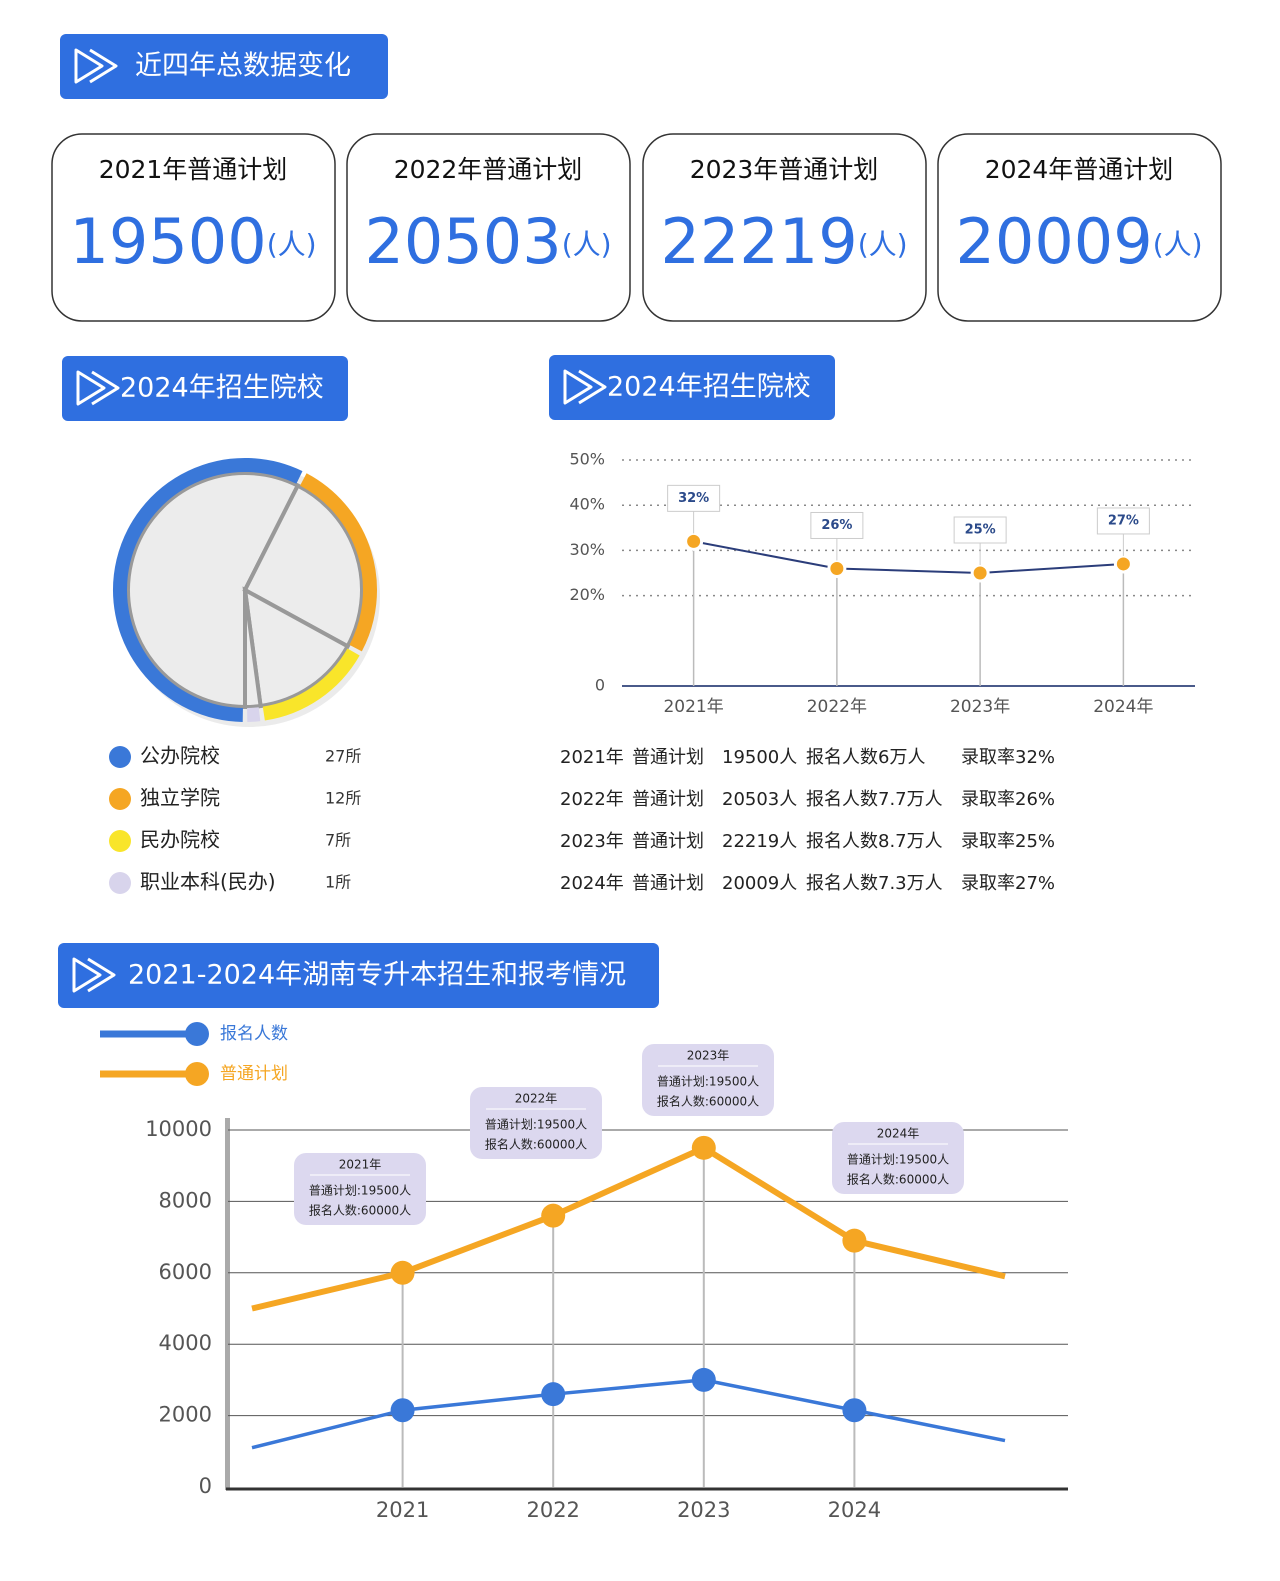  I want to click on card-value: 20503, so click(462, 241).